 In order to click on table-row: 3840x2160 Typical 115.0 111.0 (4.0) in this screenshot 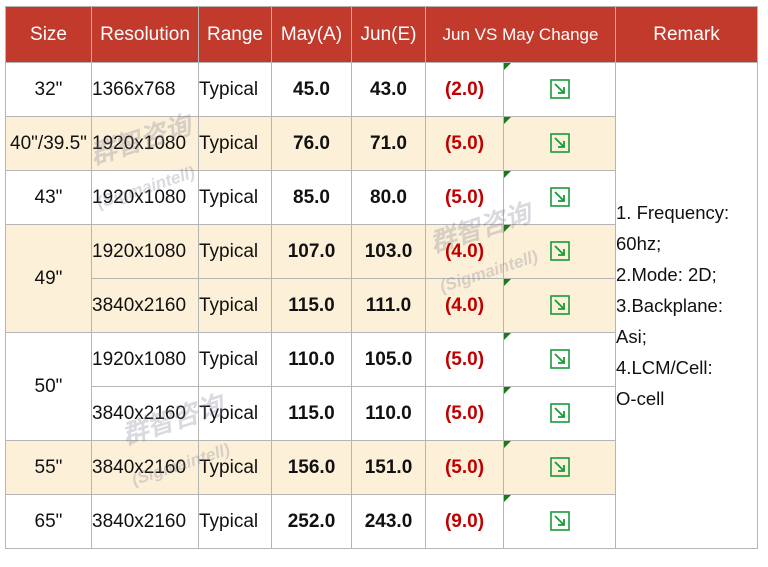, I will do `click(382, 305)`.